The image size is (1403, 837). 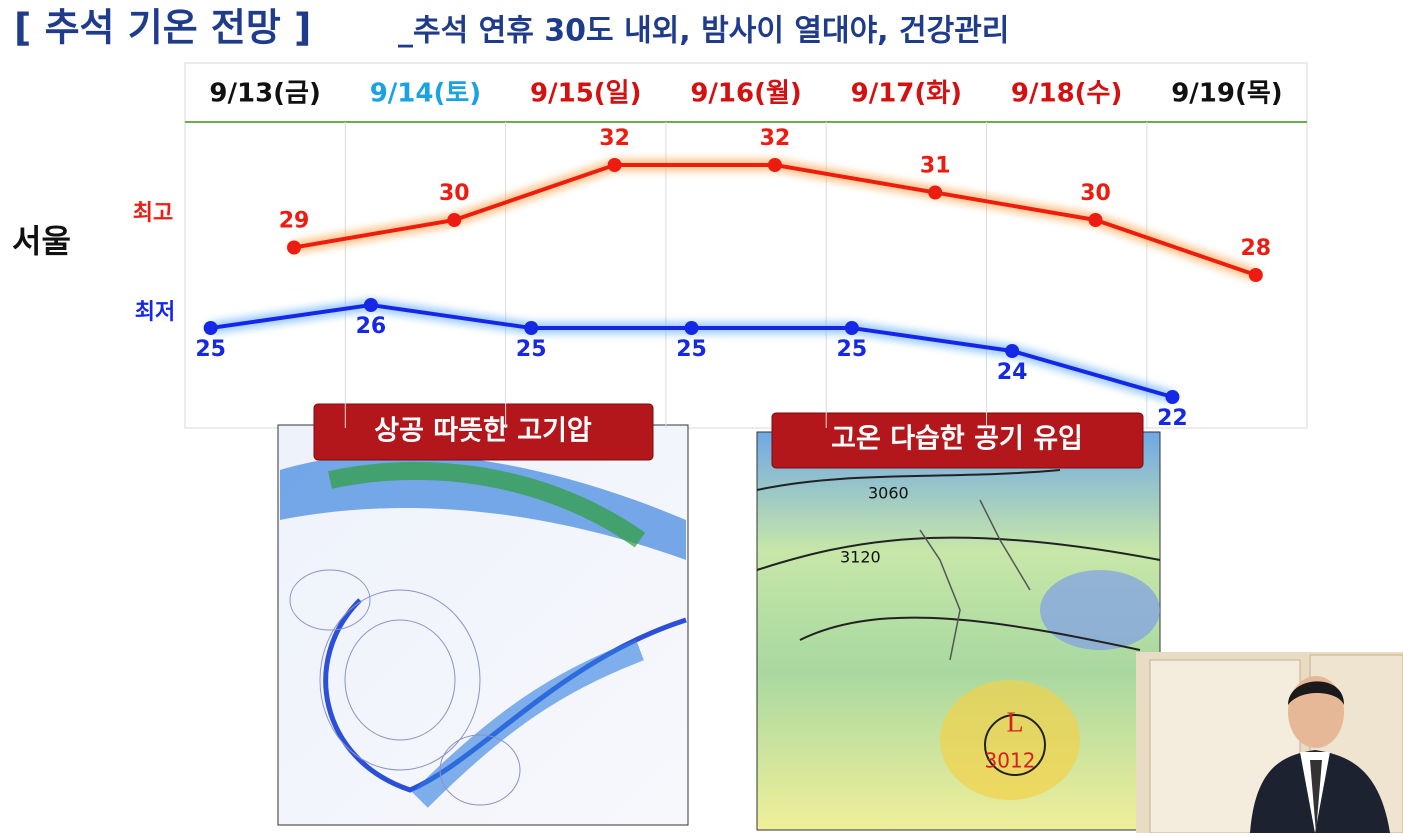 I want to click on data-label: 28, so click(x=1255, y=248).